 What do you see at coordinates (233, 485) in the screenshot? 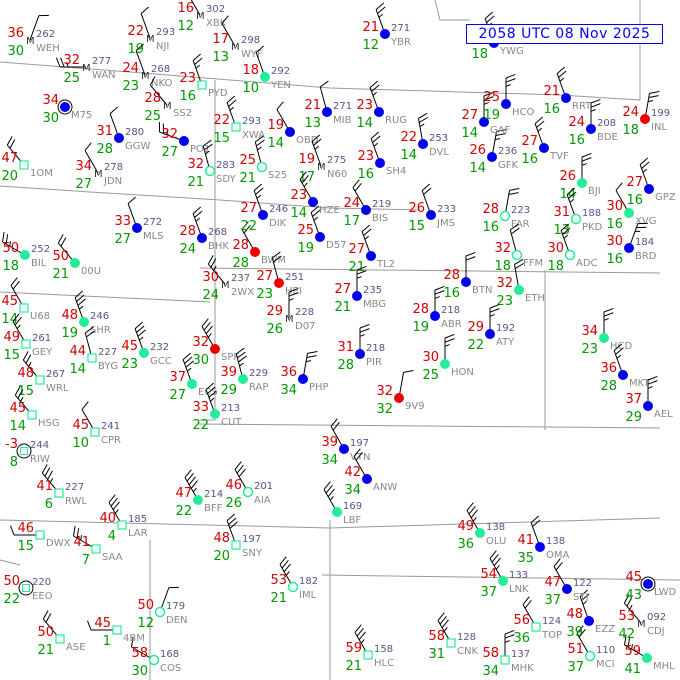
I see `temperature-value: 46` at bounding box center [233, 485].